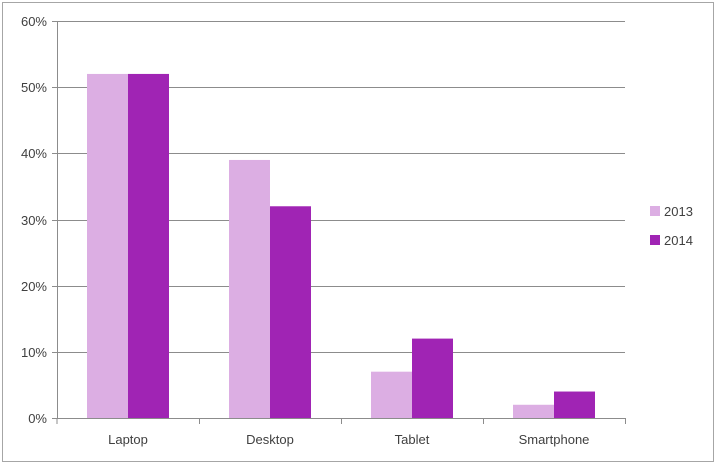  What do you see at coordinates (412, 439) in the screenshot?
I see `x-tick-label: Tablet` at bounding box center [412, 439].